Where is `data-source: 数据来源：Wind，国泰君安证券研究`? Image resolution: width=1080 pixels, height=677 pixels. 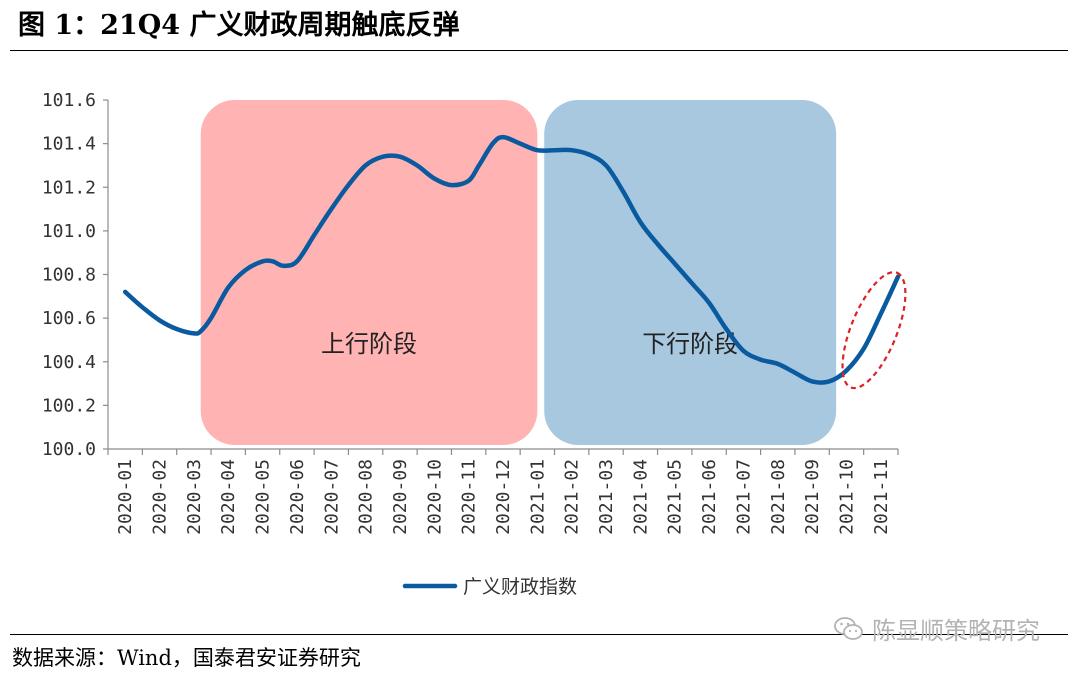
data-source: 数据来源：Wind，国泰君安证券研究 is located at coordinates (186, 658).